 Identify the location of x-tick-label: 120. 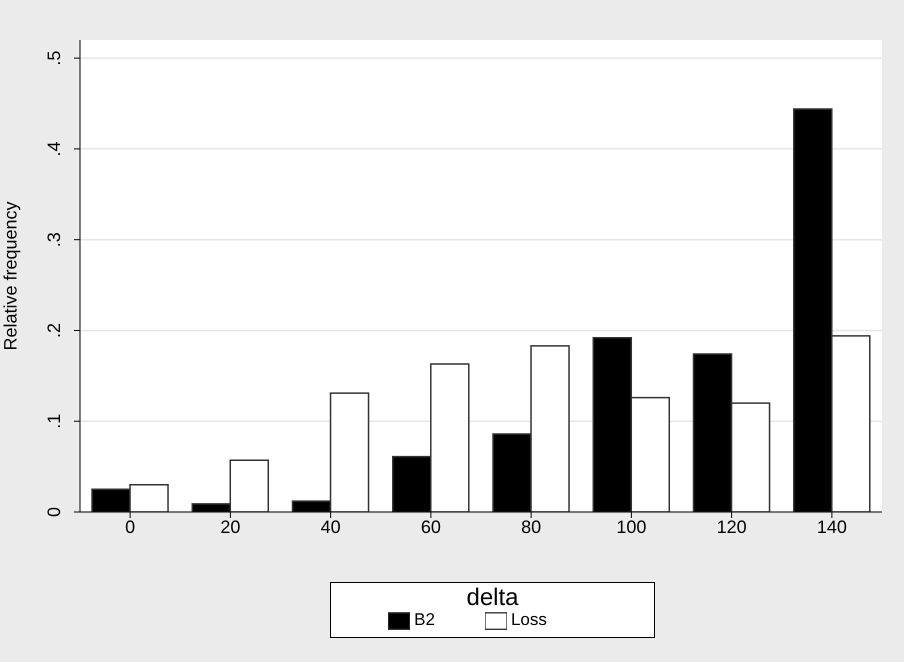
(731, 526).